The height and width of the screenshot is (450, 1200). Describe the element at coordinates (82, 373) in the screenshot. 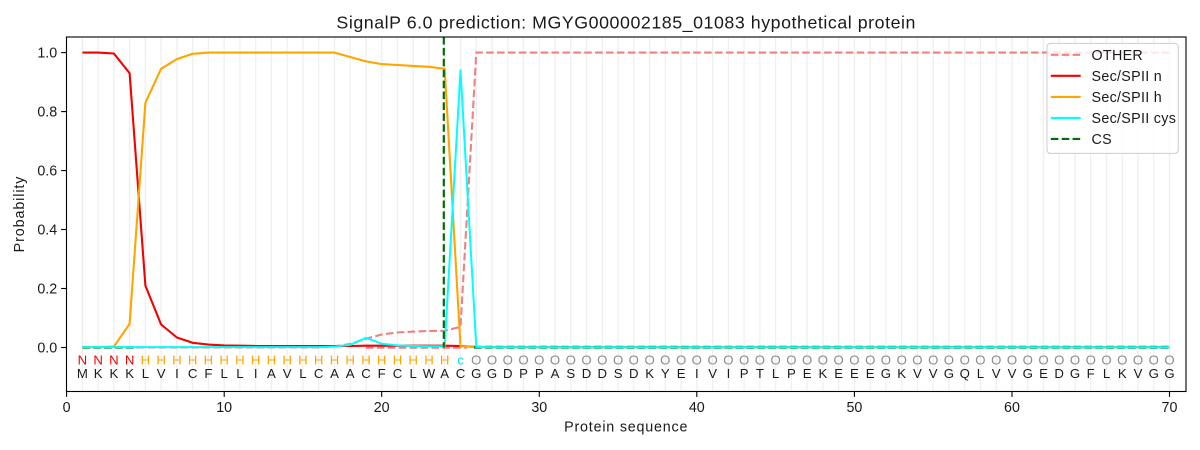

I see `svg-text: M` at that location.